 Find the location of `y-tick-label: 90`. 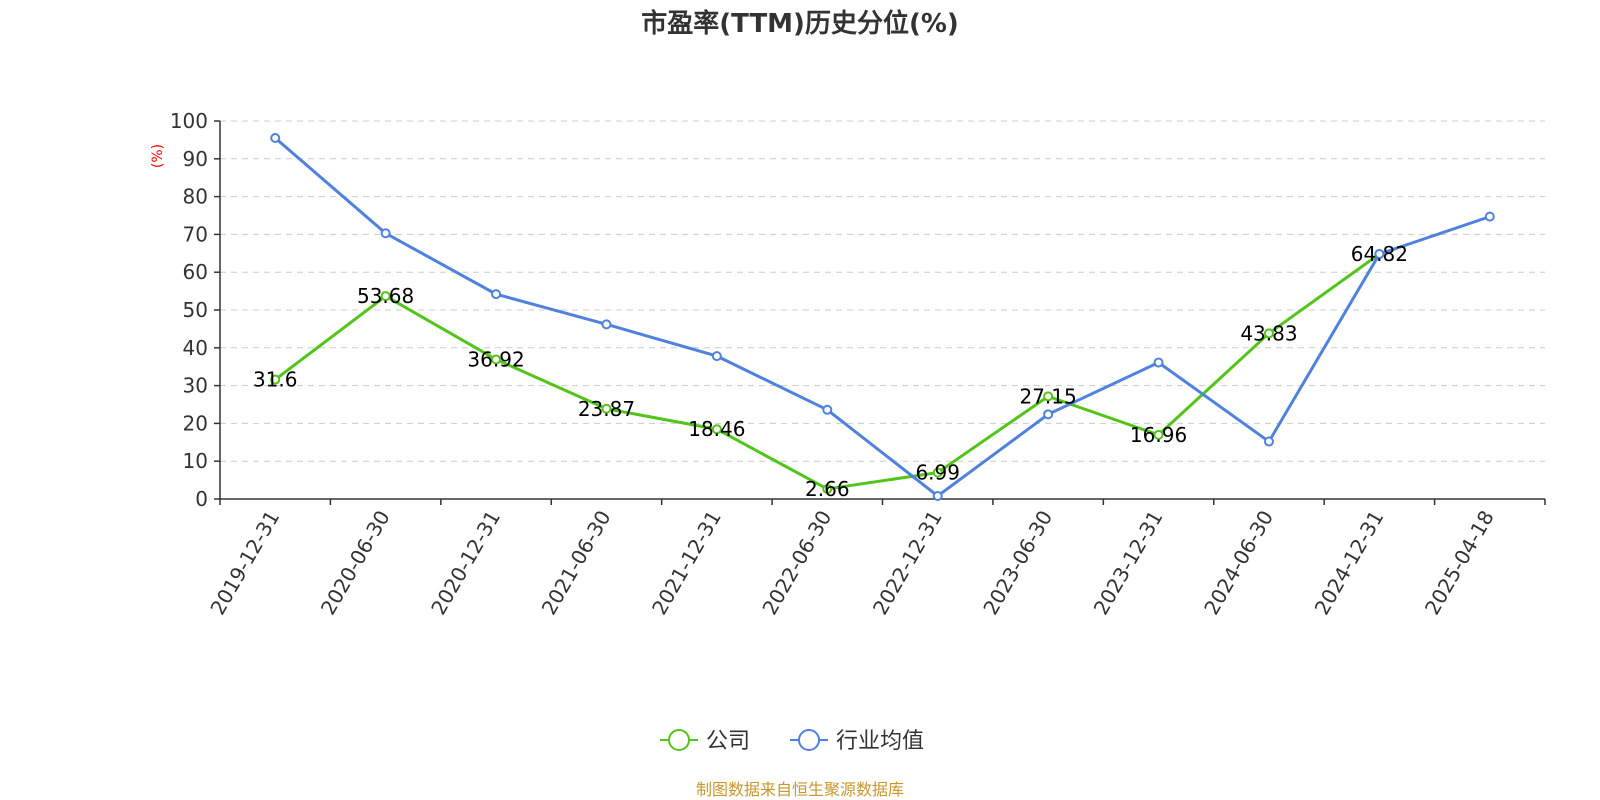

y-tick-label: 90 is located at coordinates (195, 159).